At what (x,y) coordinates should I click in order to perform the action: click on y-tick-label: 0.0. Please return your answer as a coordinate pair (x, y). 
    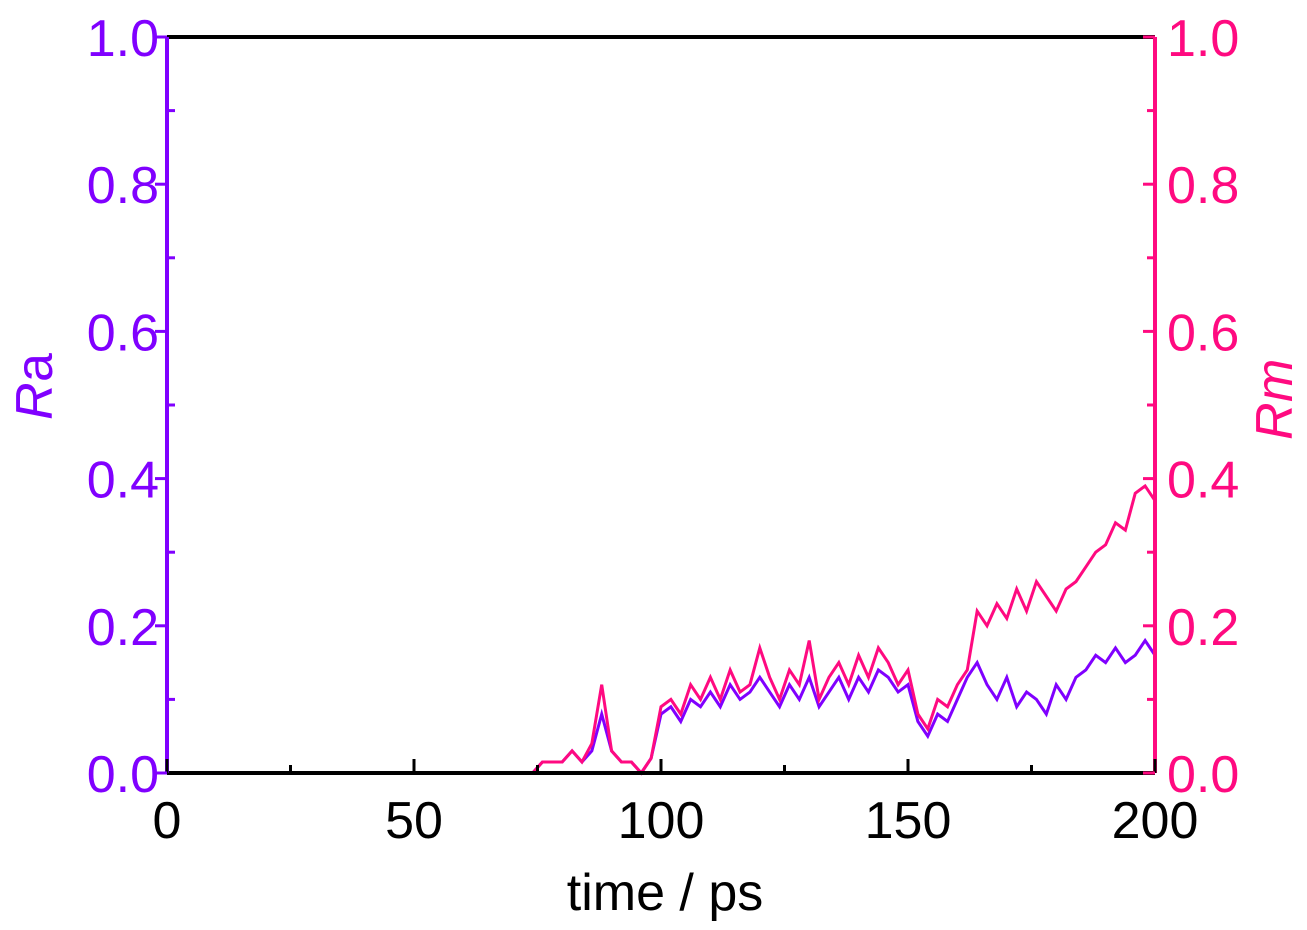
    Looking at the image, I should click on (123, 775).